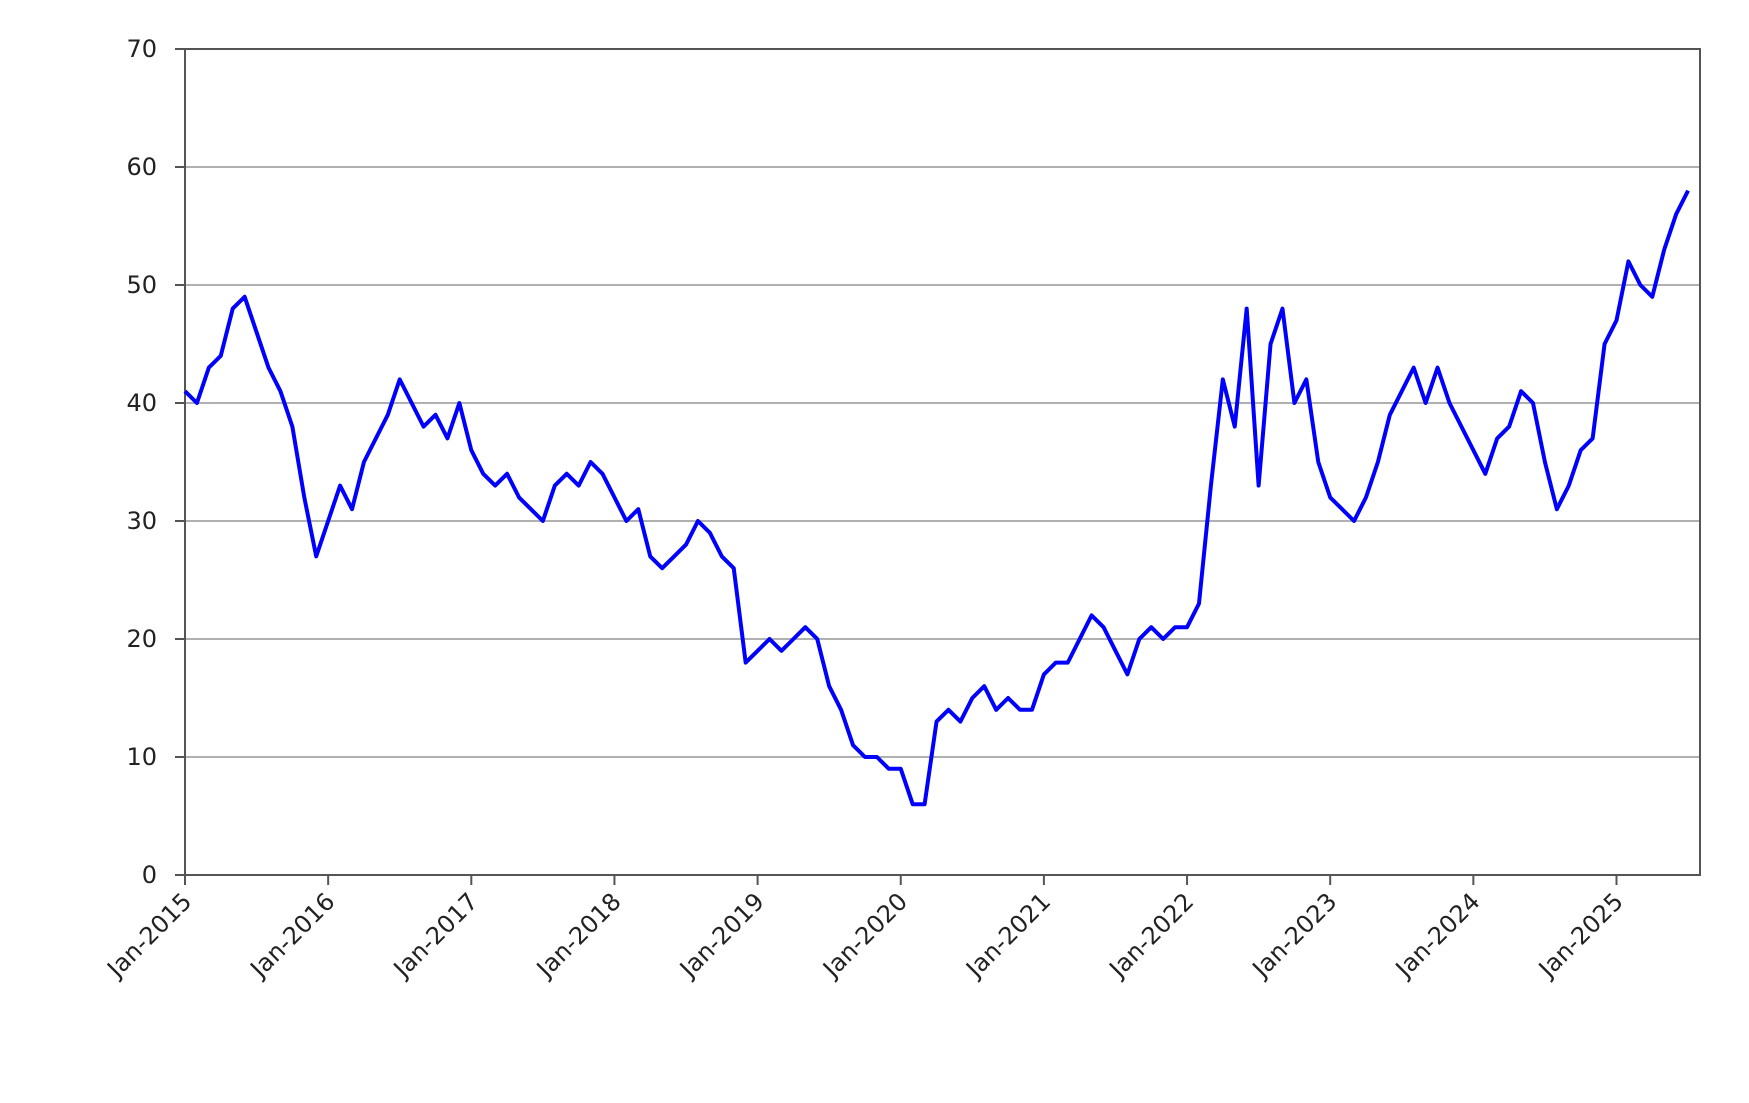 This screenshot has width=1749, height=1103. Describe the element at coordinates (141, 757) in the screenshot. I see `y-tick-label: 10` at that location.